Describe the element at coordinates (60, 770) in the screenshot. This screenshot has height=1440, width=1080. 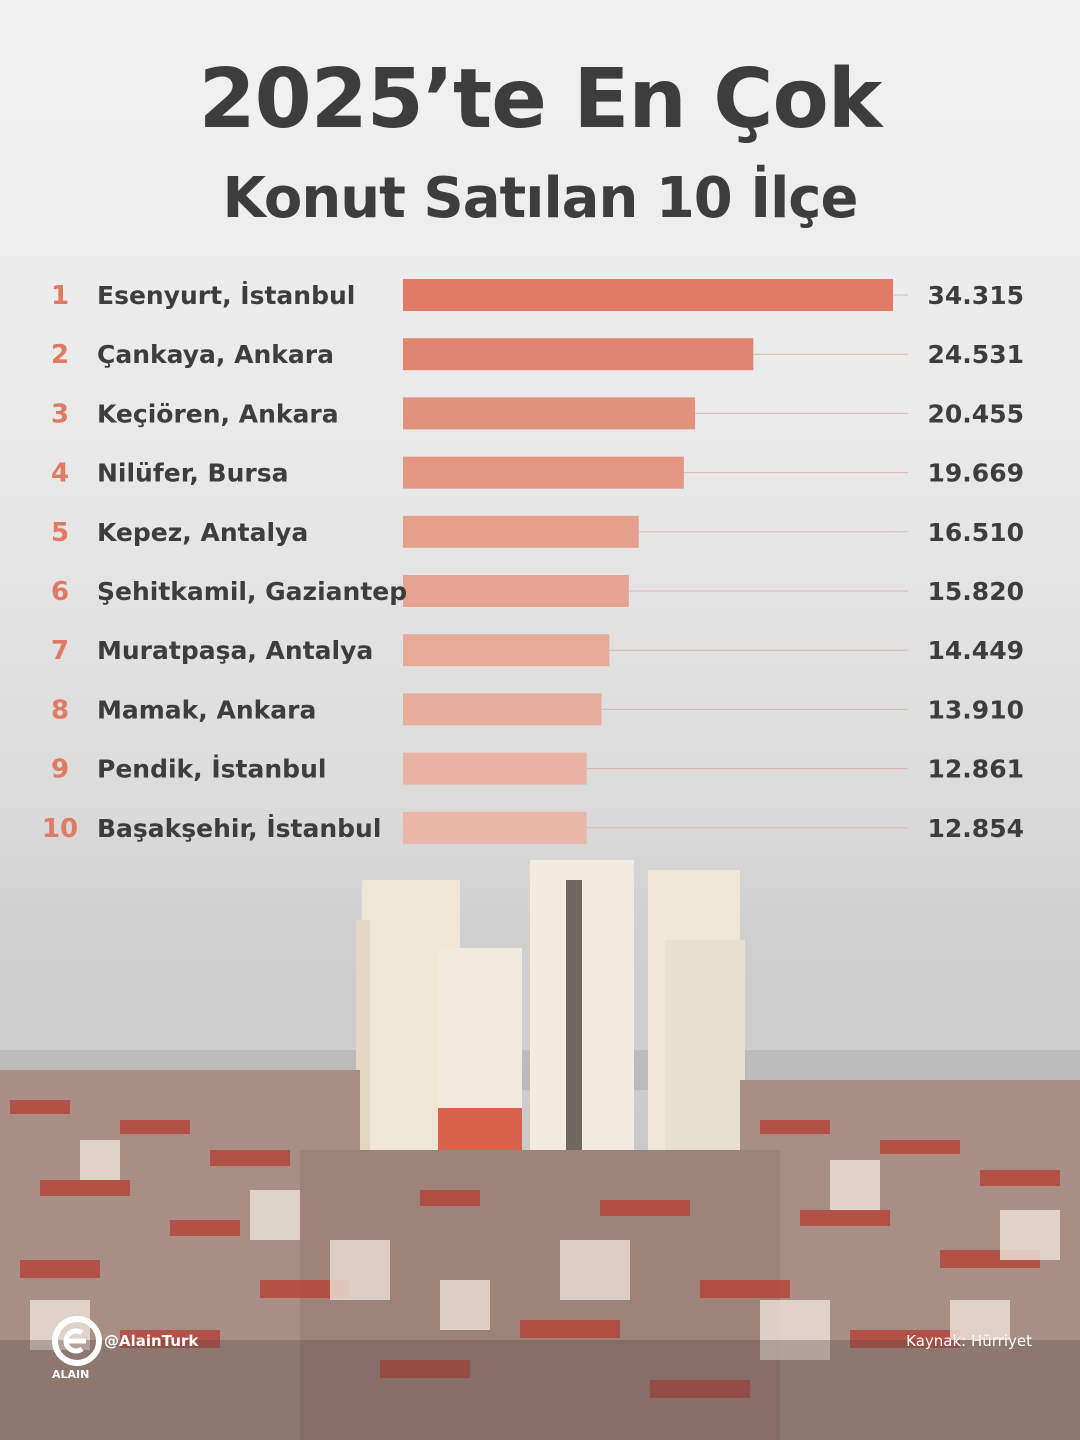
I see `rank-label: 9` at that location.